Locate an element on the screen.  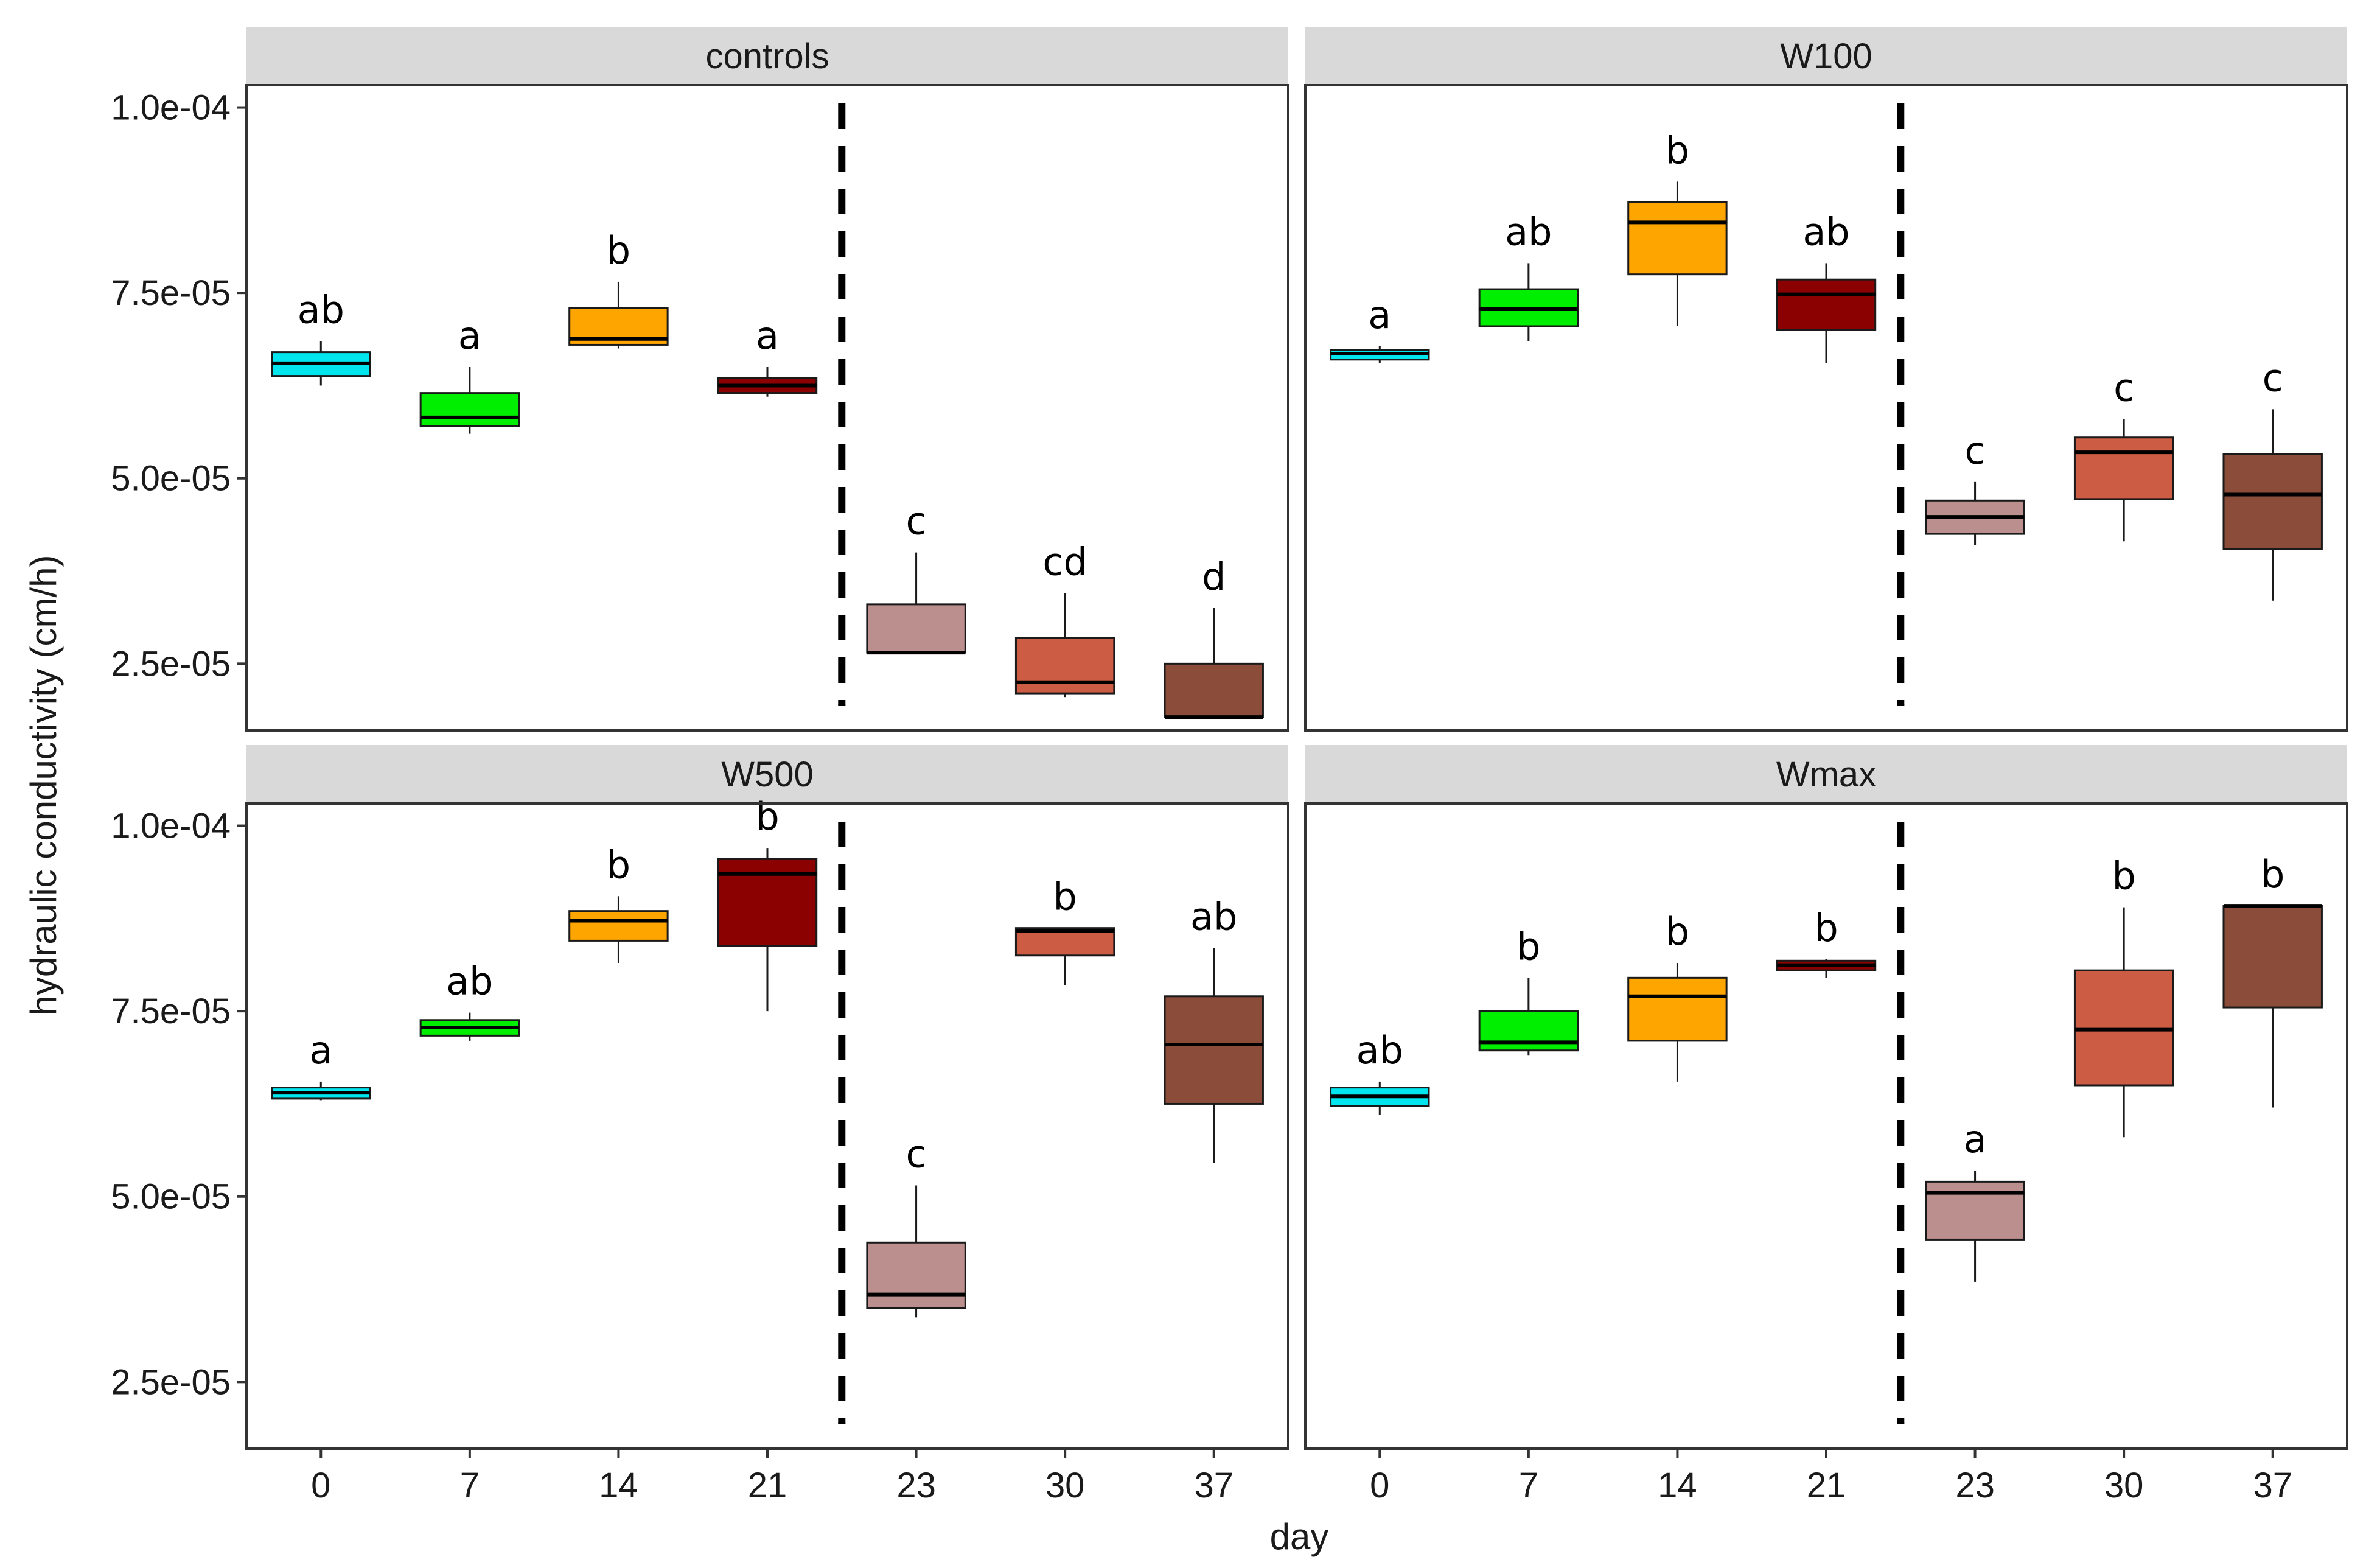
strip-label: controls is located at coordinates (767, 56).